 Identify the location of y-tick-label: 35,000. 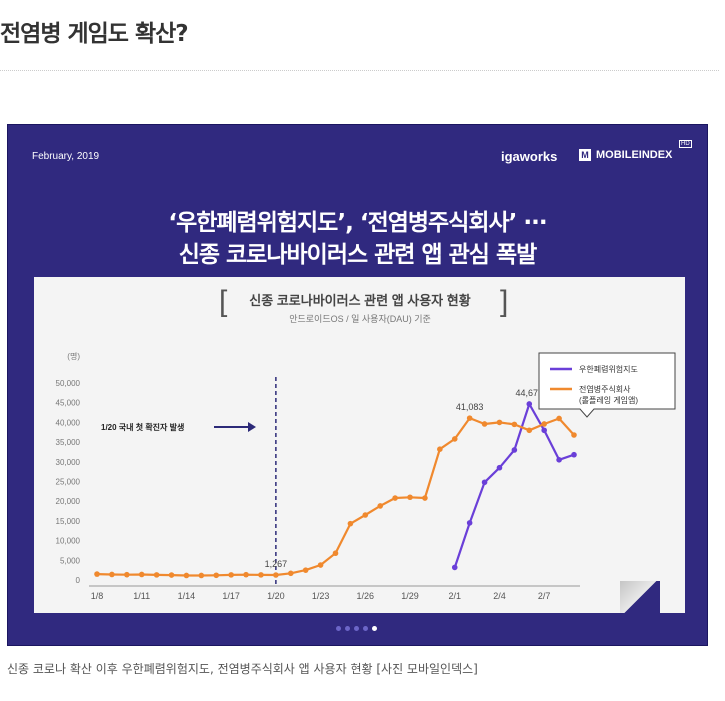
(68, 442).